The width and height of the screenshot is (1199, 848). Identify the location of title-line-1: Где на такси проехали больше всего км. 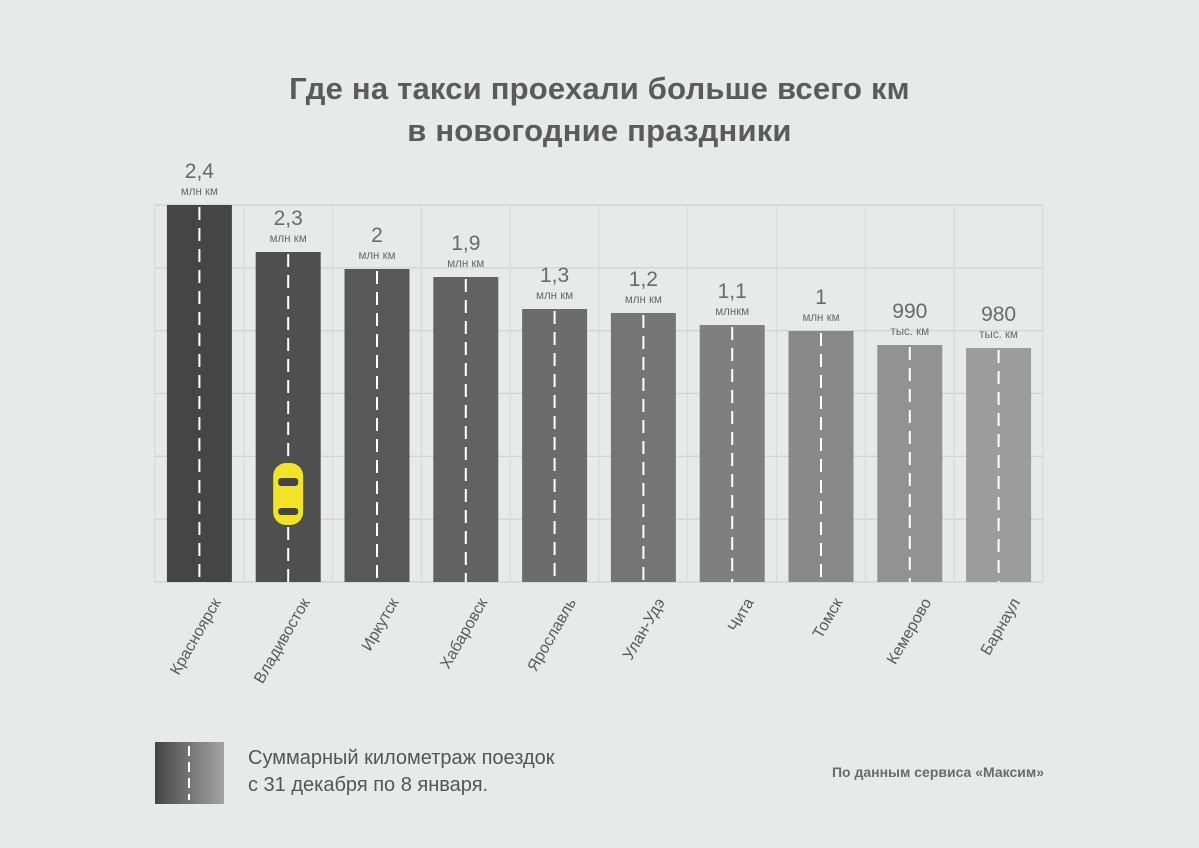
(599, 88).